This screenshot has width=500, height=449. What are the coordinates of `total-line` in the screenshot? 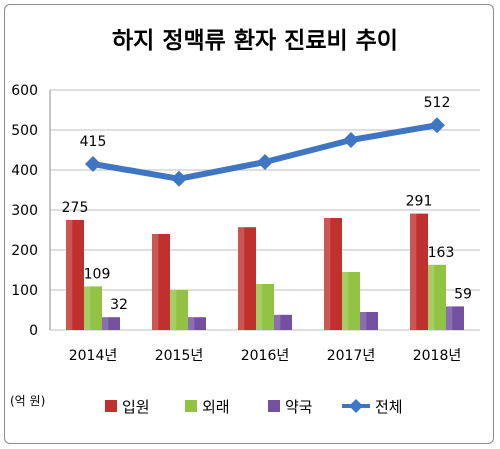 It's located at (265, 152).